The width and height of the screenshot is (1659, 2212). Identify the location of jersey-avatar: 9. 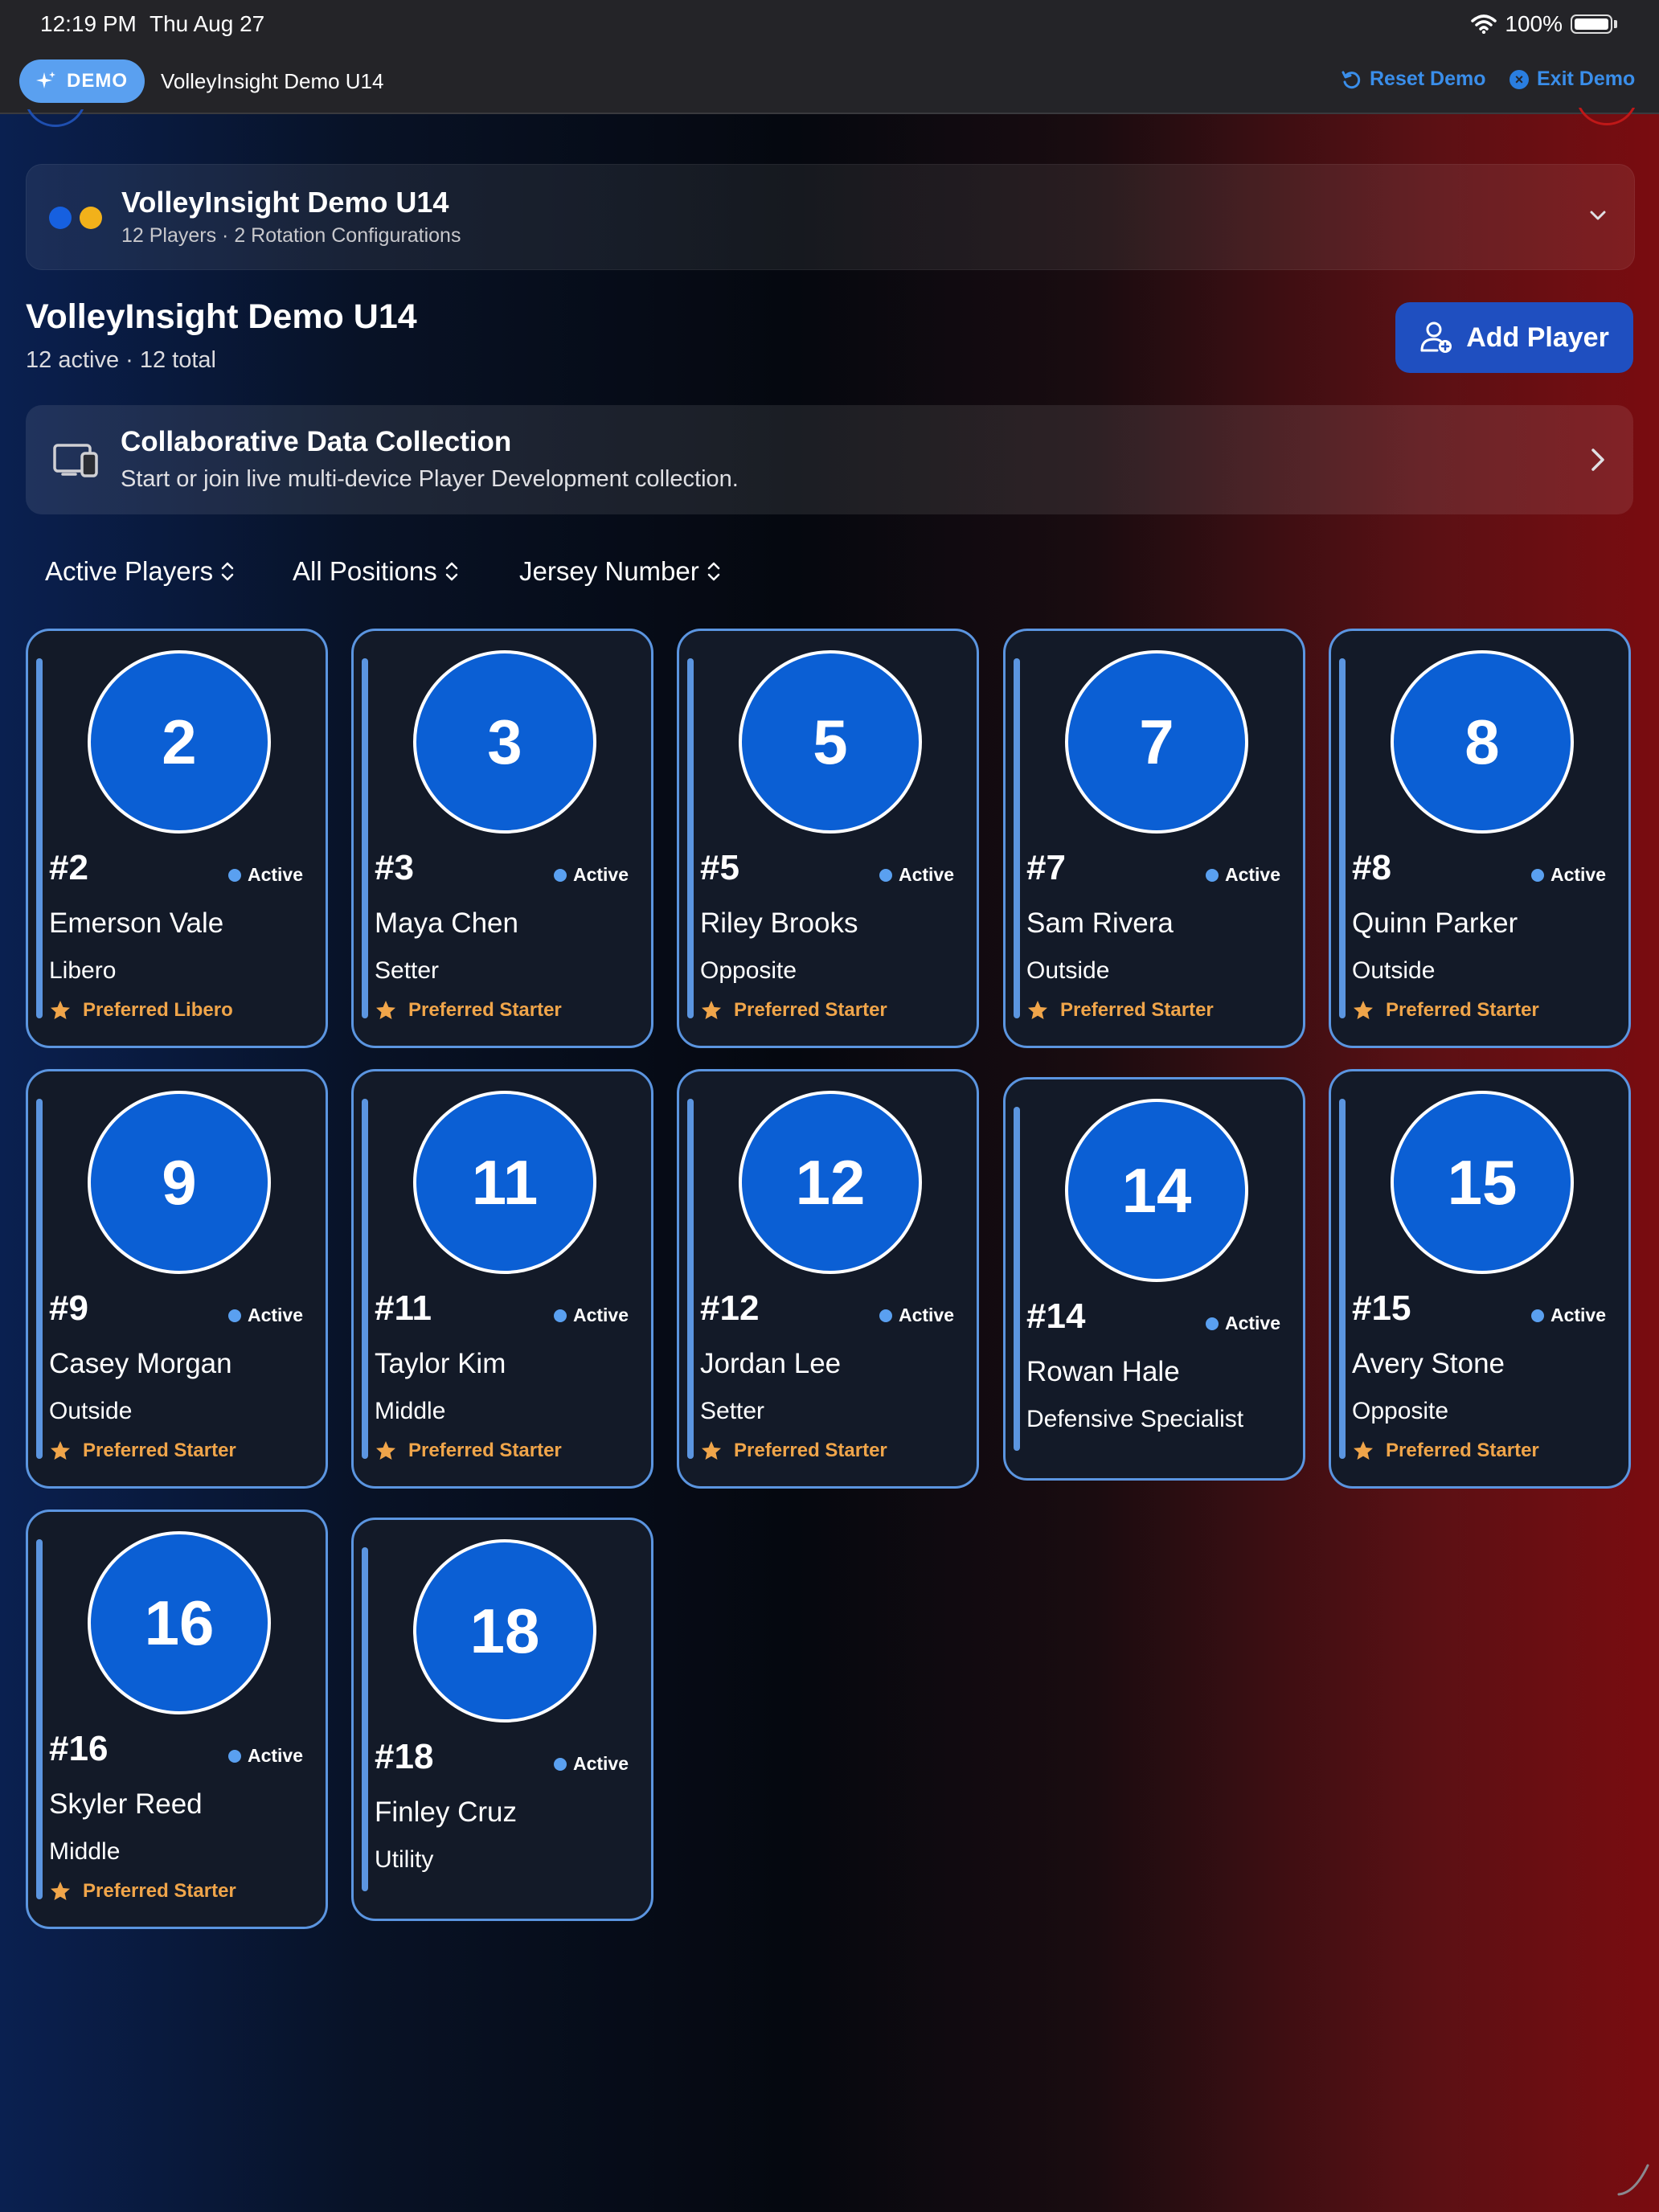
(179, 1182).